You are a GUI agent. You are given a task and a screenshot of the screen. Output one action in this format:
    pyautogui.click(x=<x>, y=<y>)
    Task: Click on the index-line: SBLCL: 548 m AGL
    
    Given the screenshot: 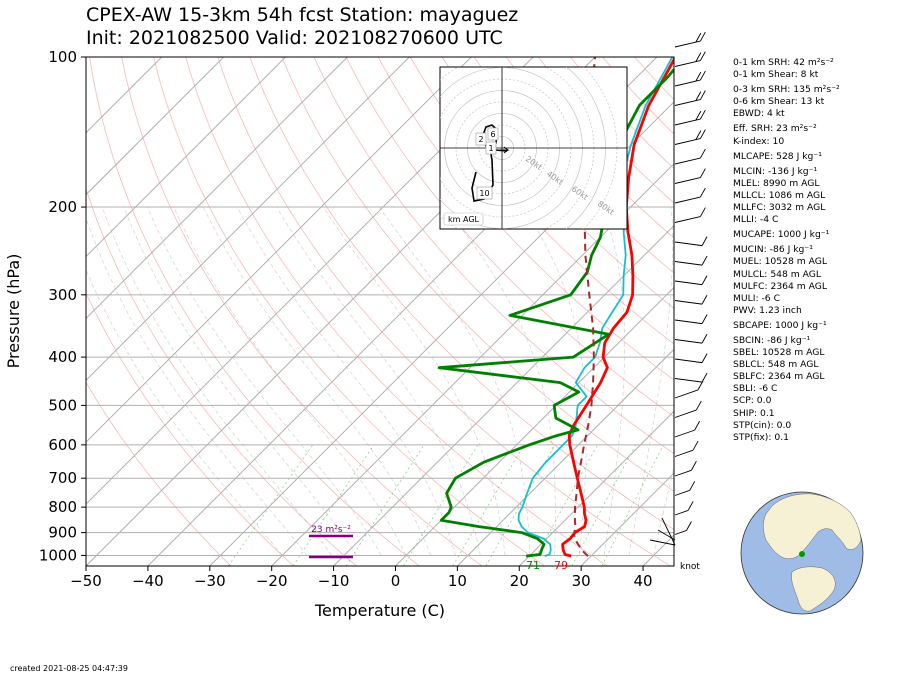 What is the action you would take?
    pyautogui.click(x=776, y=365)
    